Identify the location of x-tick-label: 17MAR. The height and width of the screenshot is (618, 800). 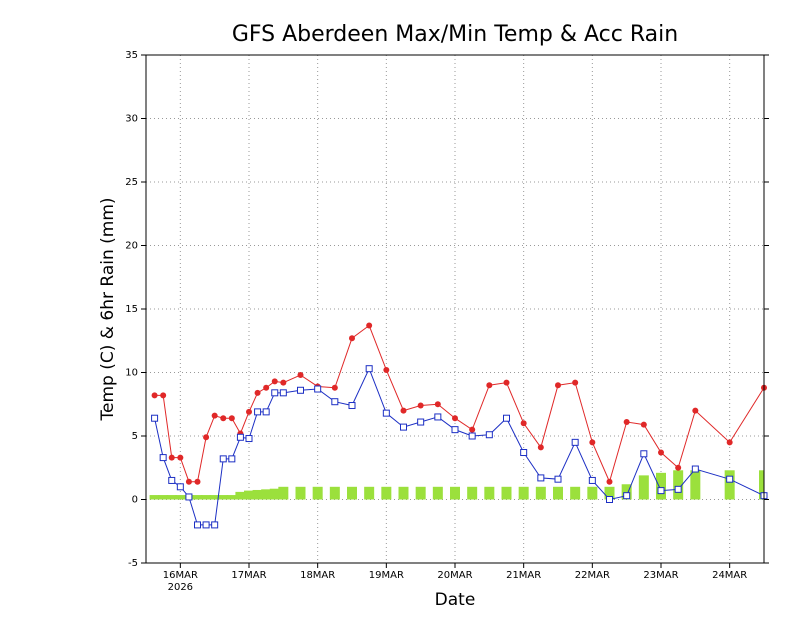
(248, 575).